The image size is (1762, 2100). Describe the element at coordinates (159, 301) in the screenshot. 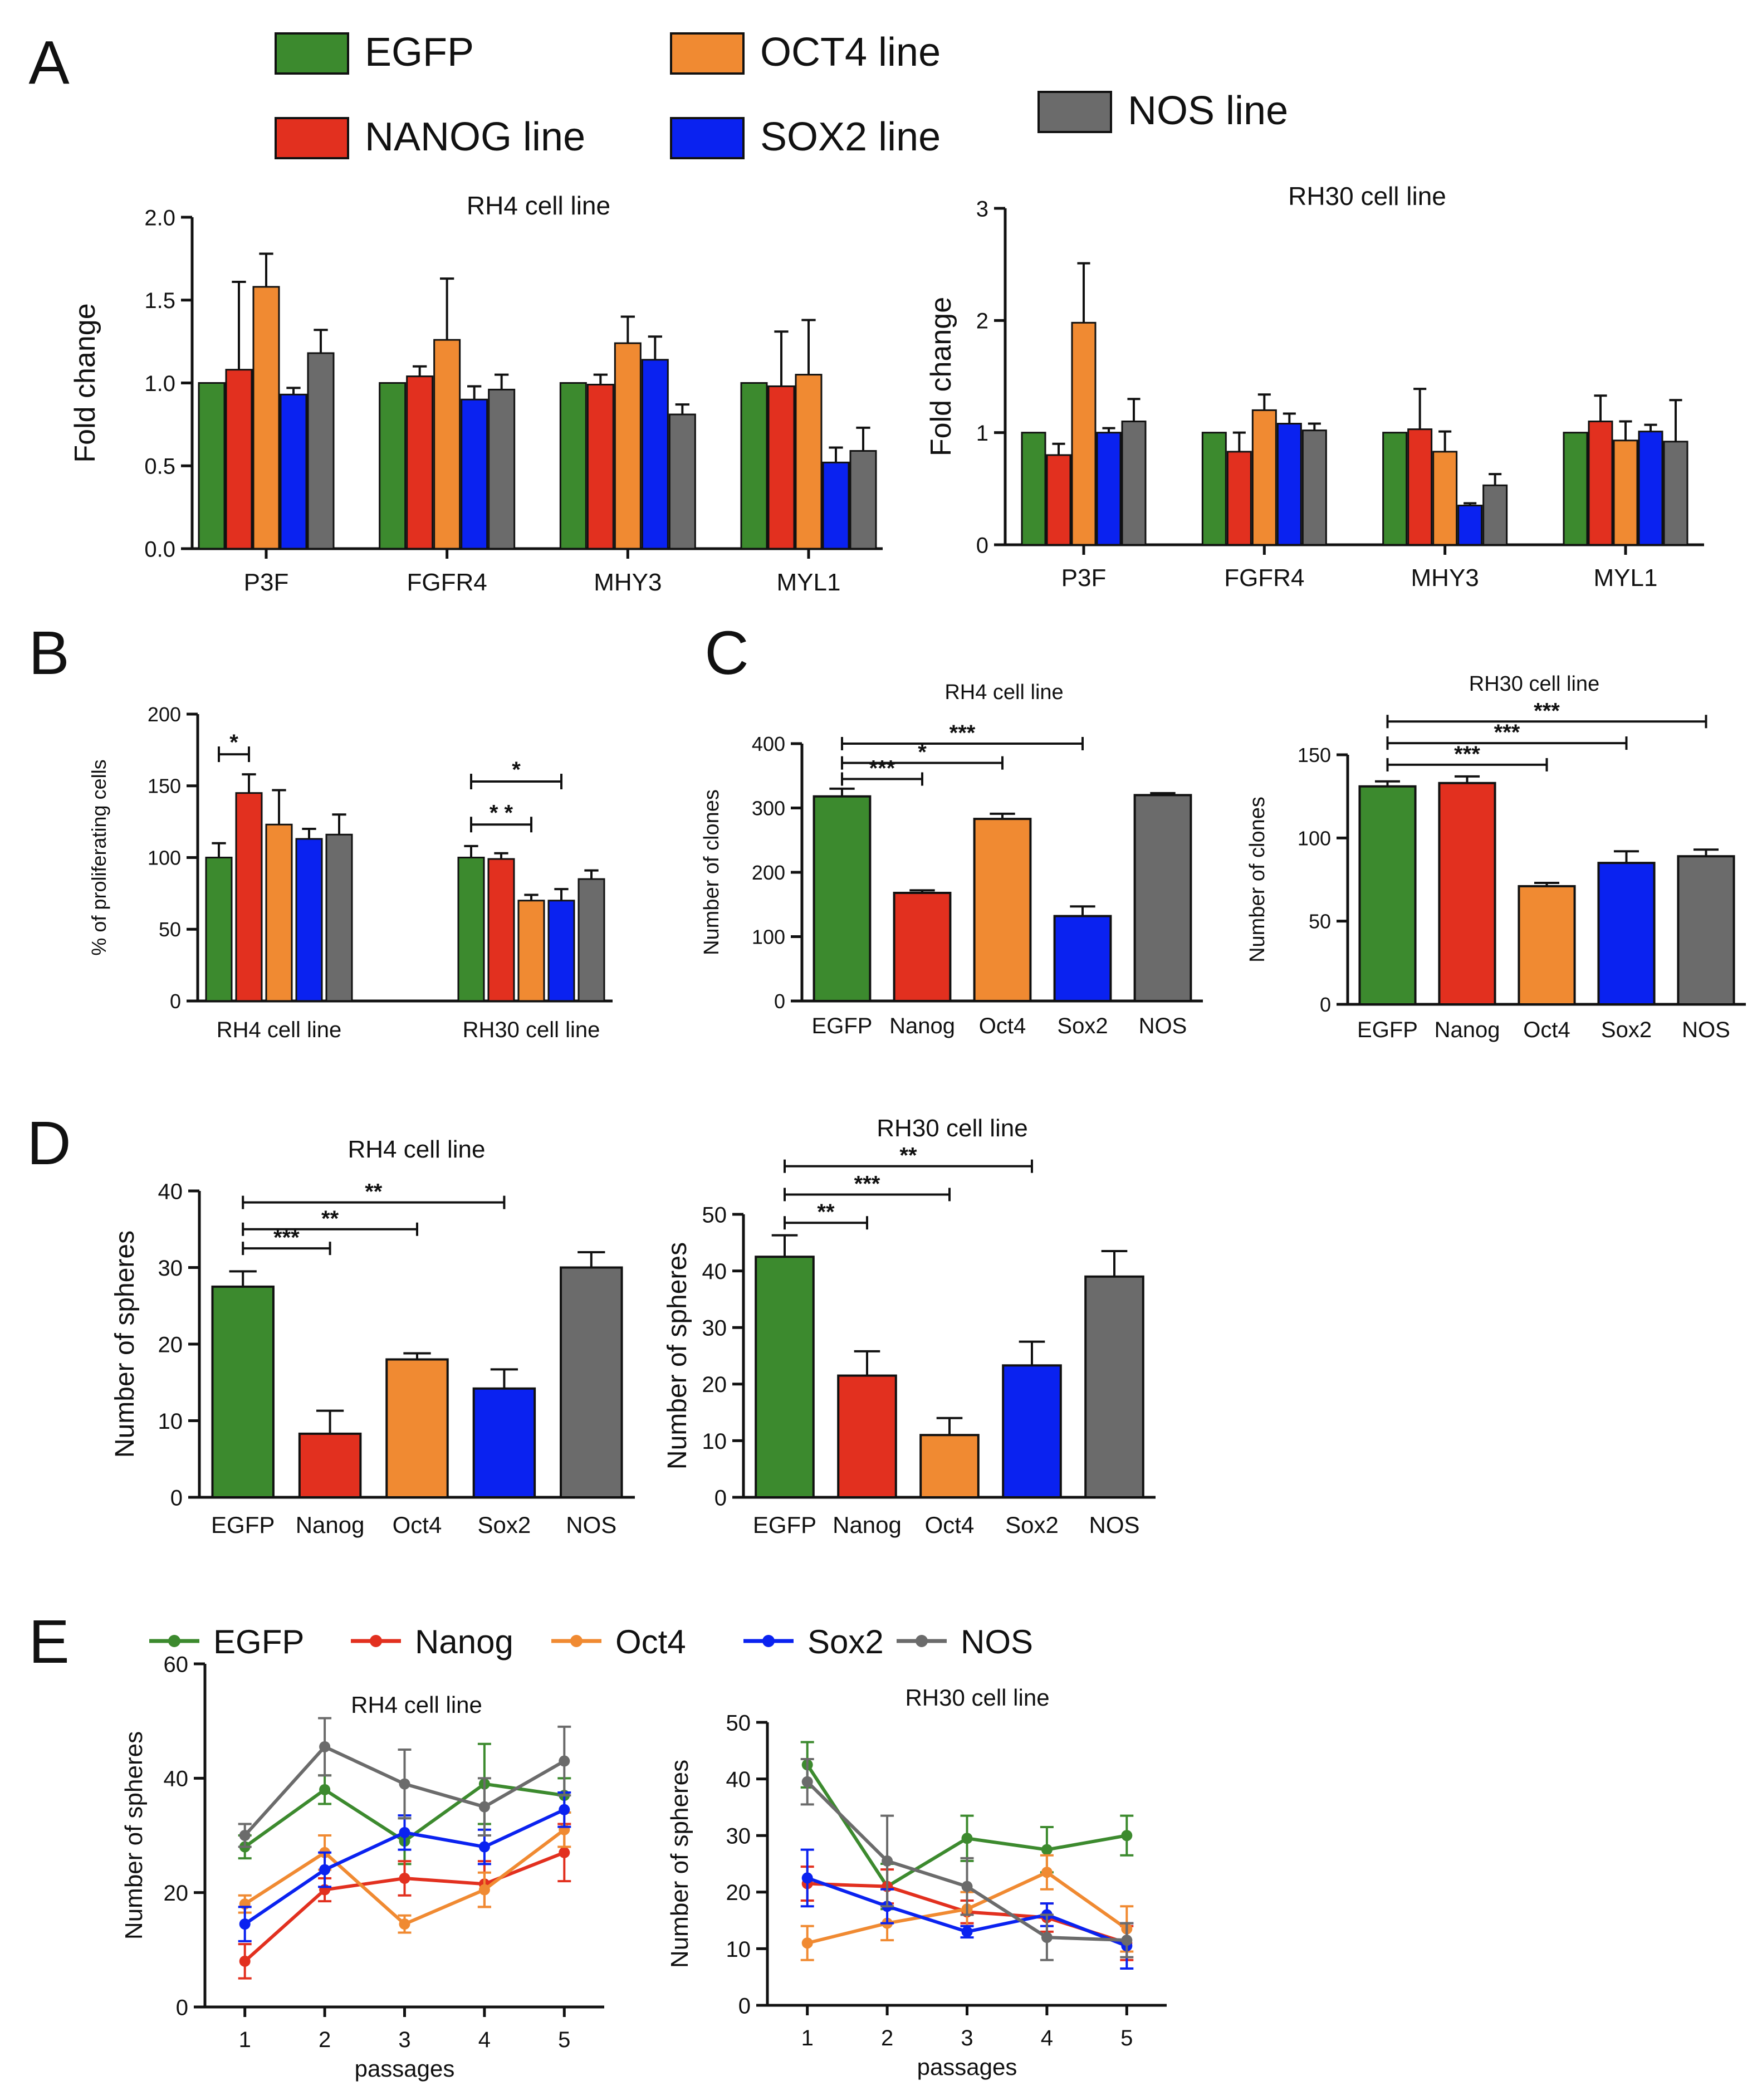

I see `y-tick-label: 1.5` at that location.